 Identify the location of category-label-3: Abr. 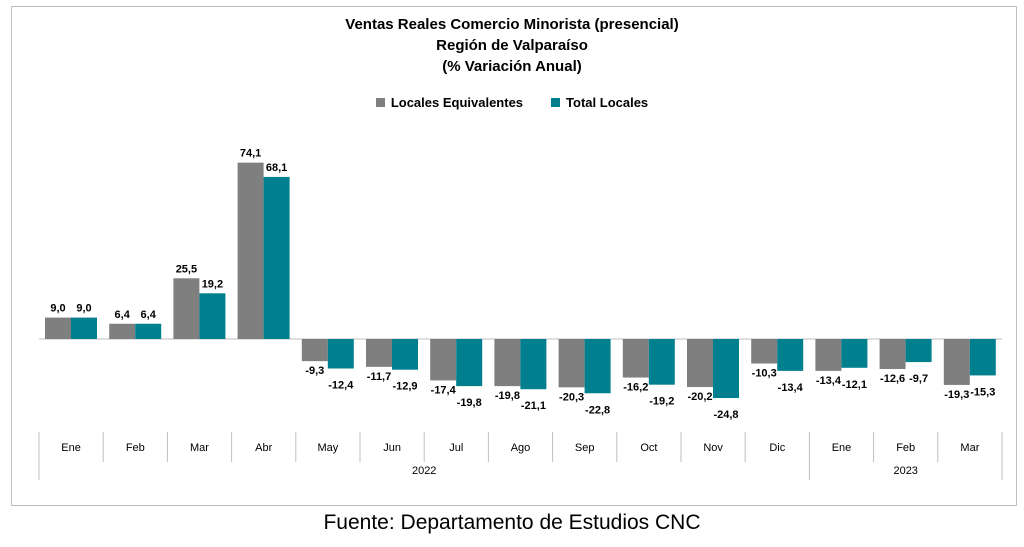
(263, 448).